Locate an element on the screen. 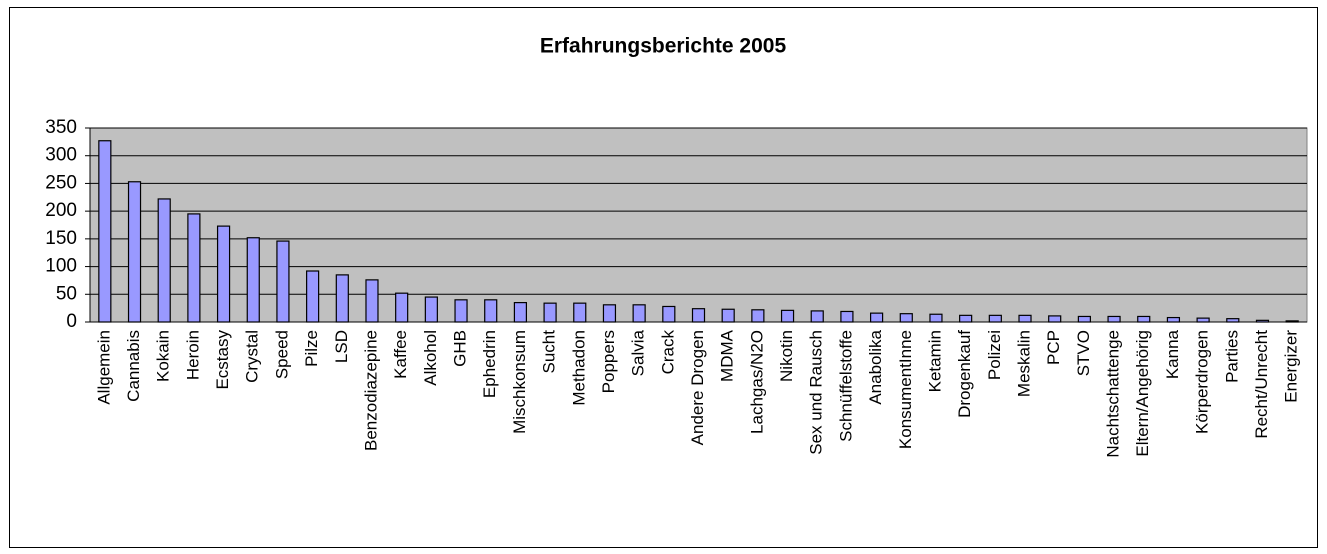 This screenshot has height=554, width=1327. x-tick-label: Speed is located at coordinates (281, 354).